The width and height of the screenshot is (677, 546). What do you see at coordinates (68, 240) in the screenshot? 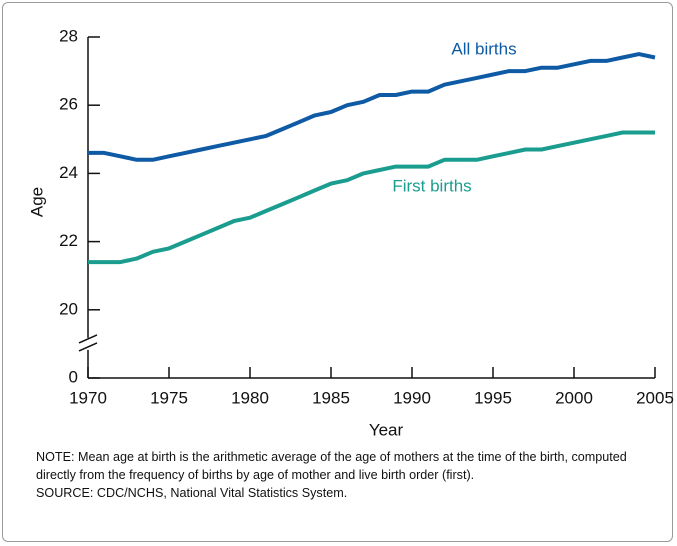
I see `y-tick-label: 22` at bounding box center [68, 240].